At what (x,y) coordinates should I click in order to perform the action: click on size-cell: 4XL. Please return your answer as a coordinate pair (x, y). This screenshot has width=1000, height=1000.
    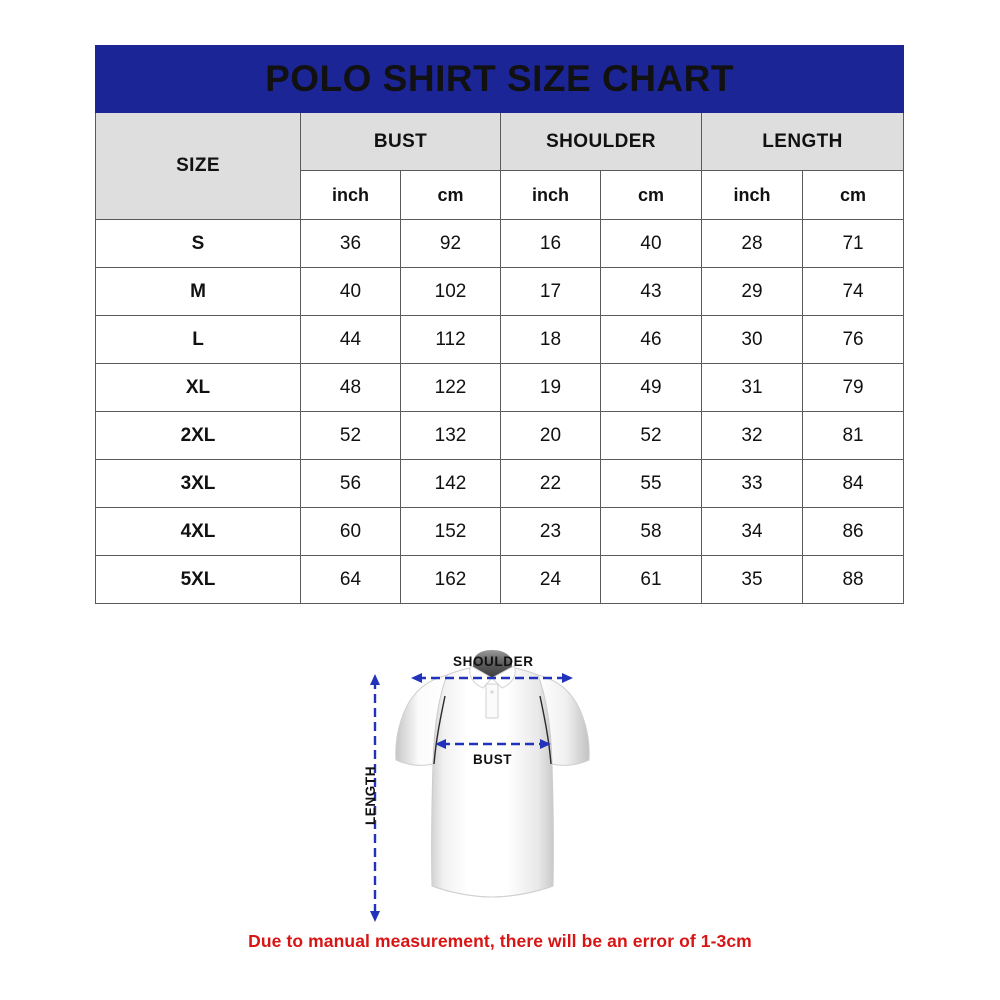
    Looking at the image, I should click on (198, 531).